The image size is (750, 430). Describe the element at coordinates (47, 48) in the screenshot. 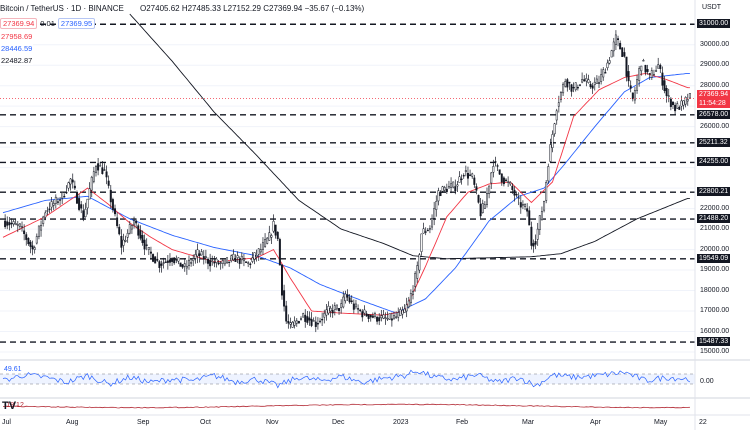

I see `ma50-legend: 28446.59` at that location.